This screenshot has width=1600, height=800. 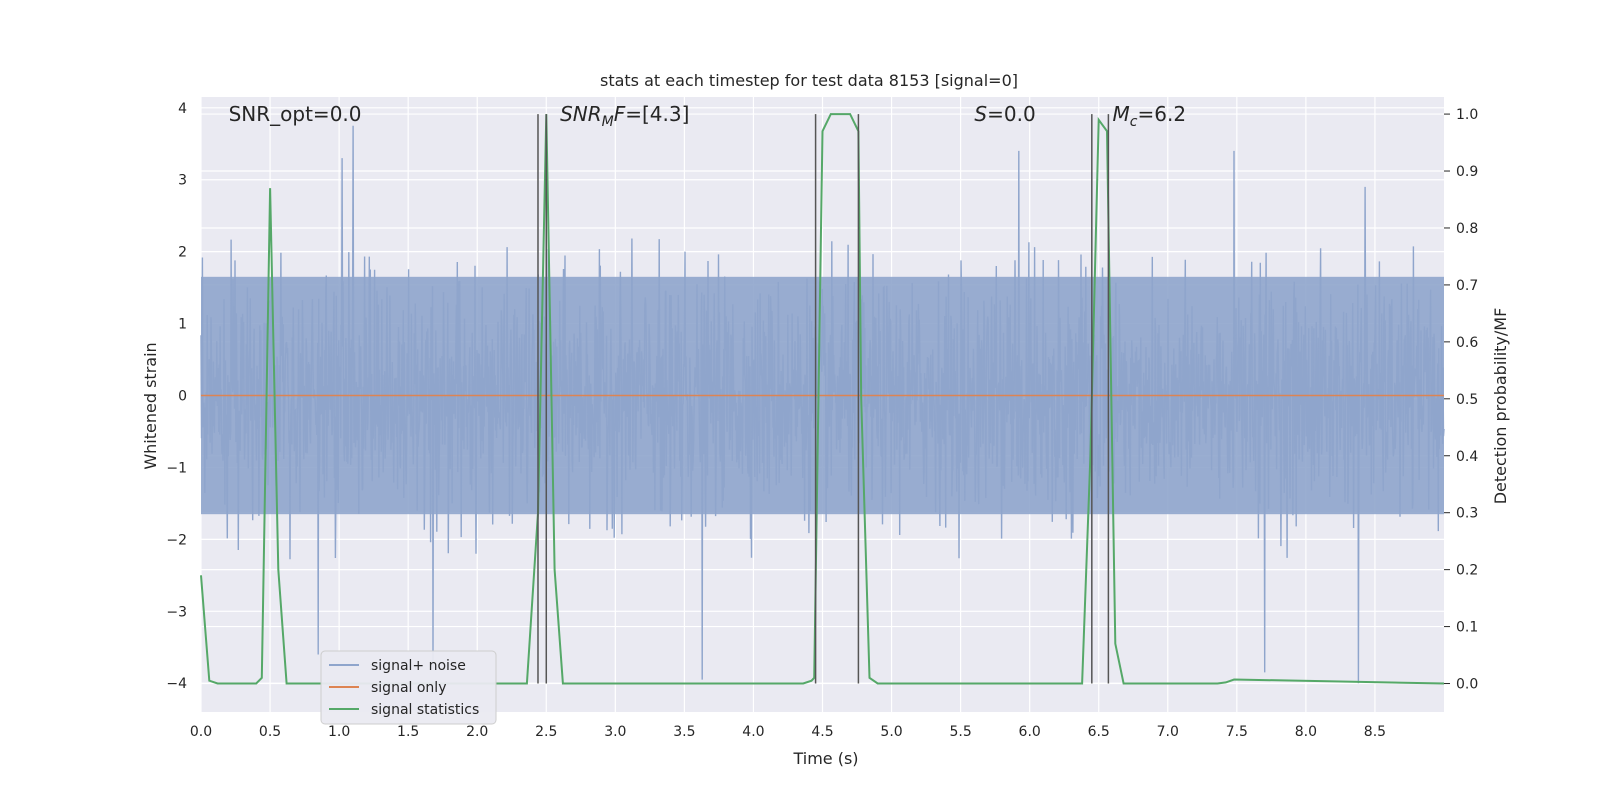 What do you see at coordinates (425, 710) in the screenshot?
I see `legend-label: signal statistics` at bounding box center [425, 710].